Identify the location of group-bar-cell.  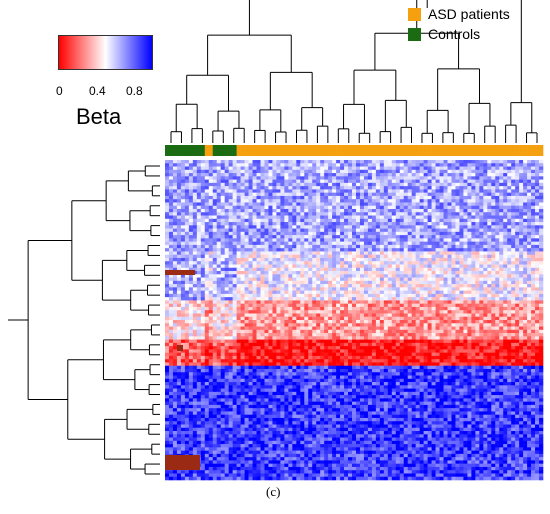
(226, 150).